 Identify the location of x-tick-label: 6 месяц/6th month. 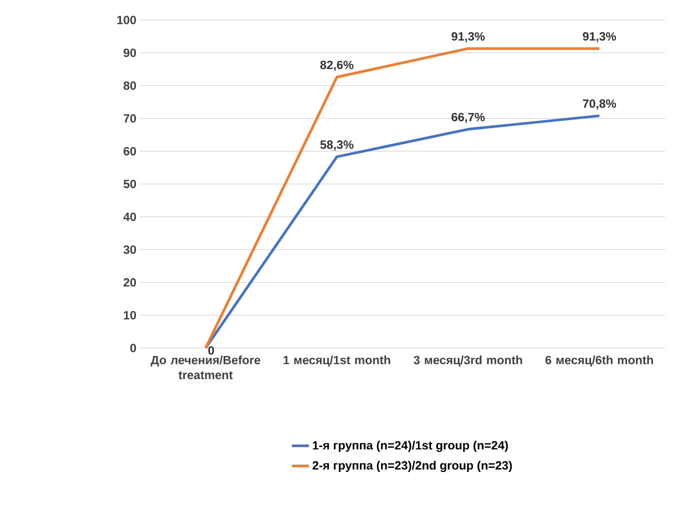
(599, 361).